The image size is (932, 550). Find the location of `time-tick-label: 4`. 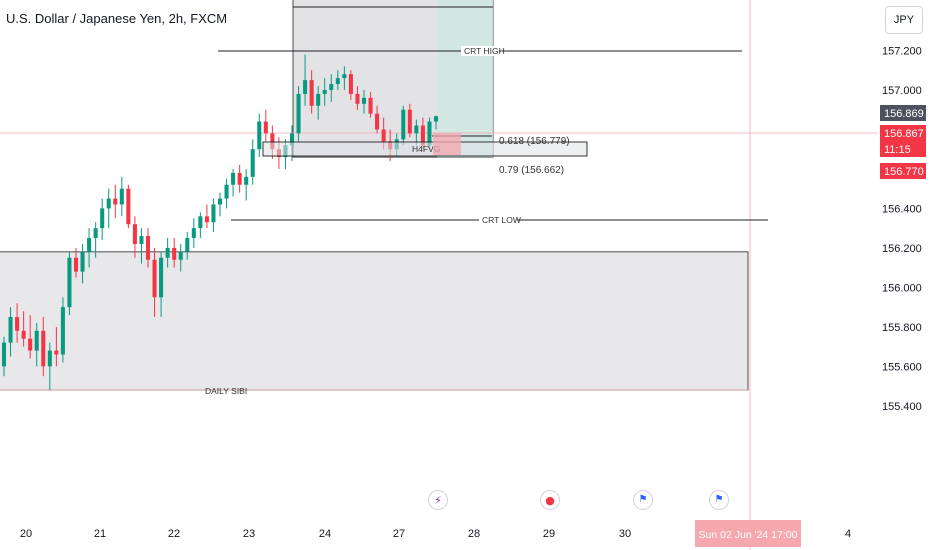

time-tick-label: 4 is located at coordinates (848, 534).